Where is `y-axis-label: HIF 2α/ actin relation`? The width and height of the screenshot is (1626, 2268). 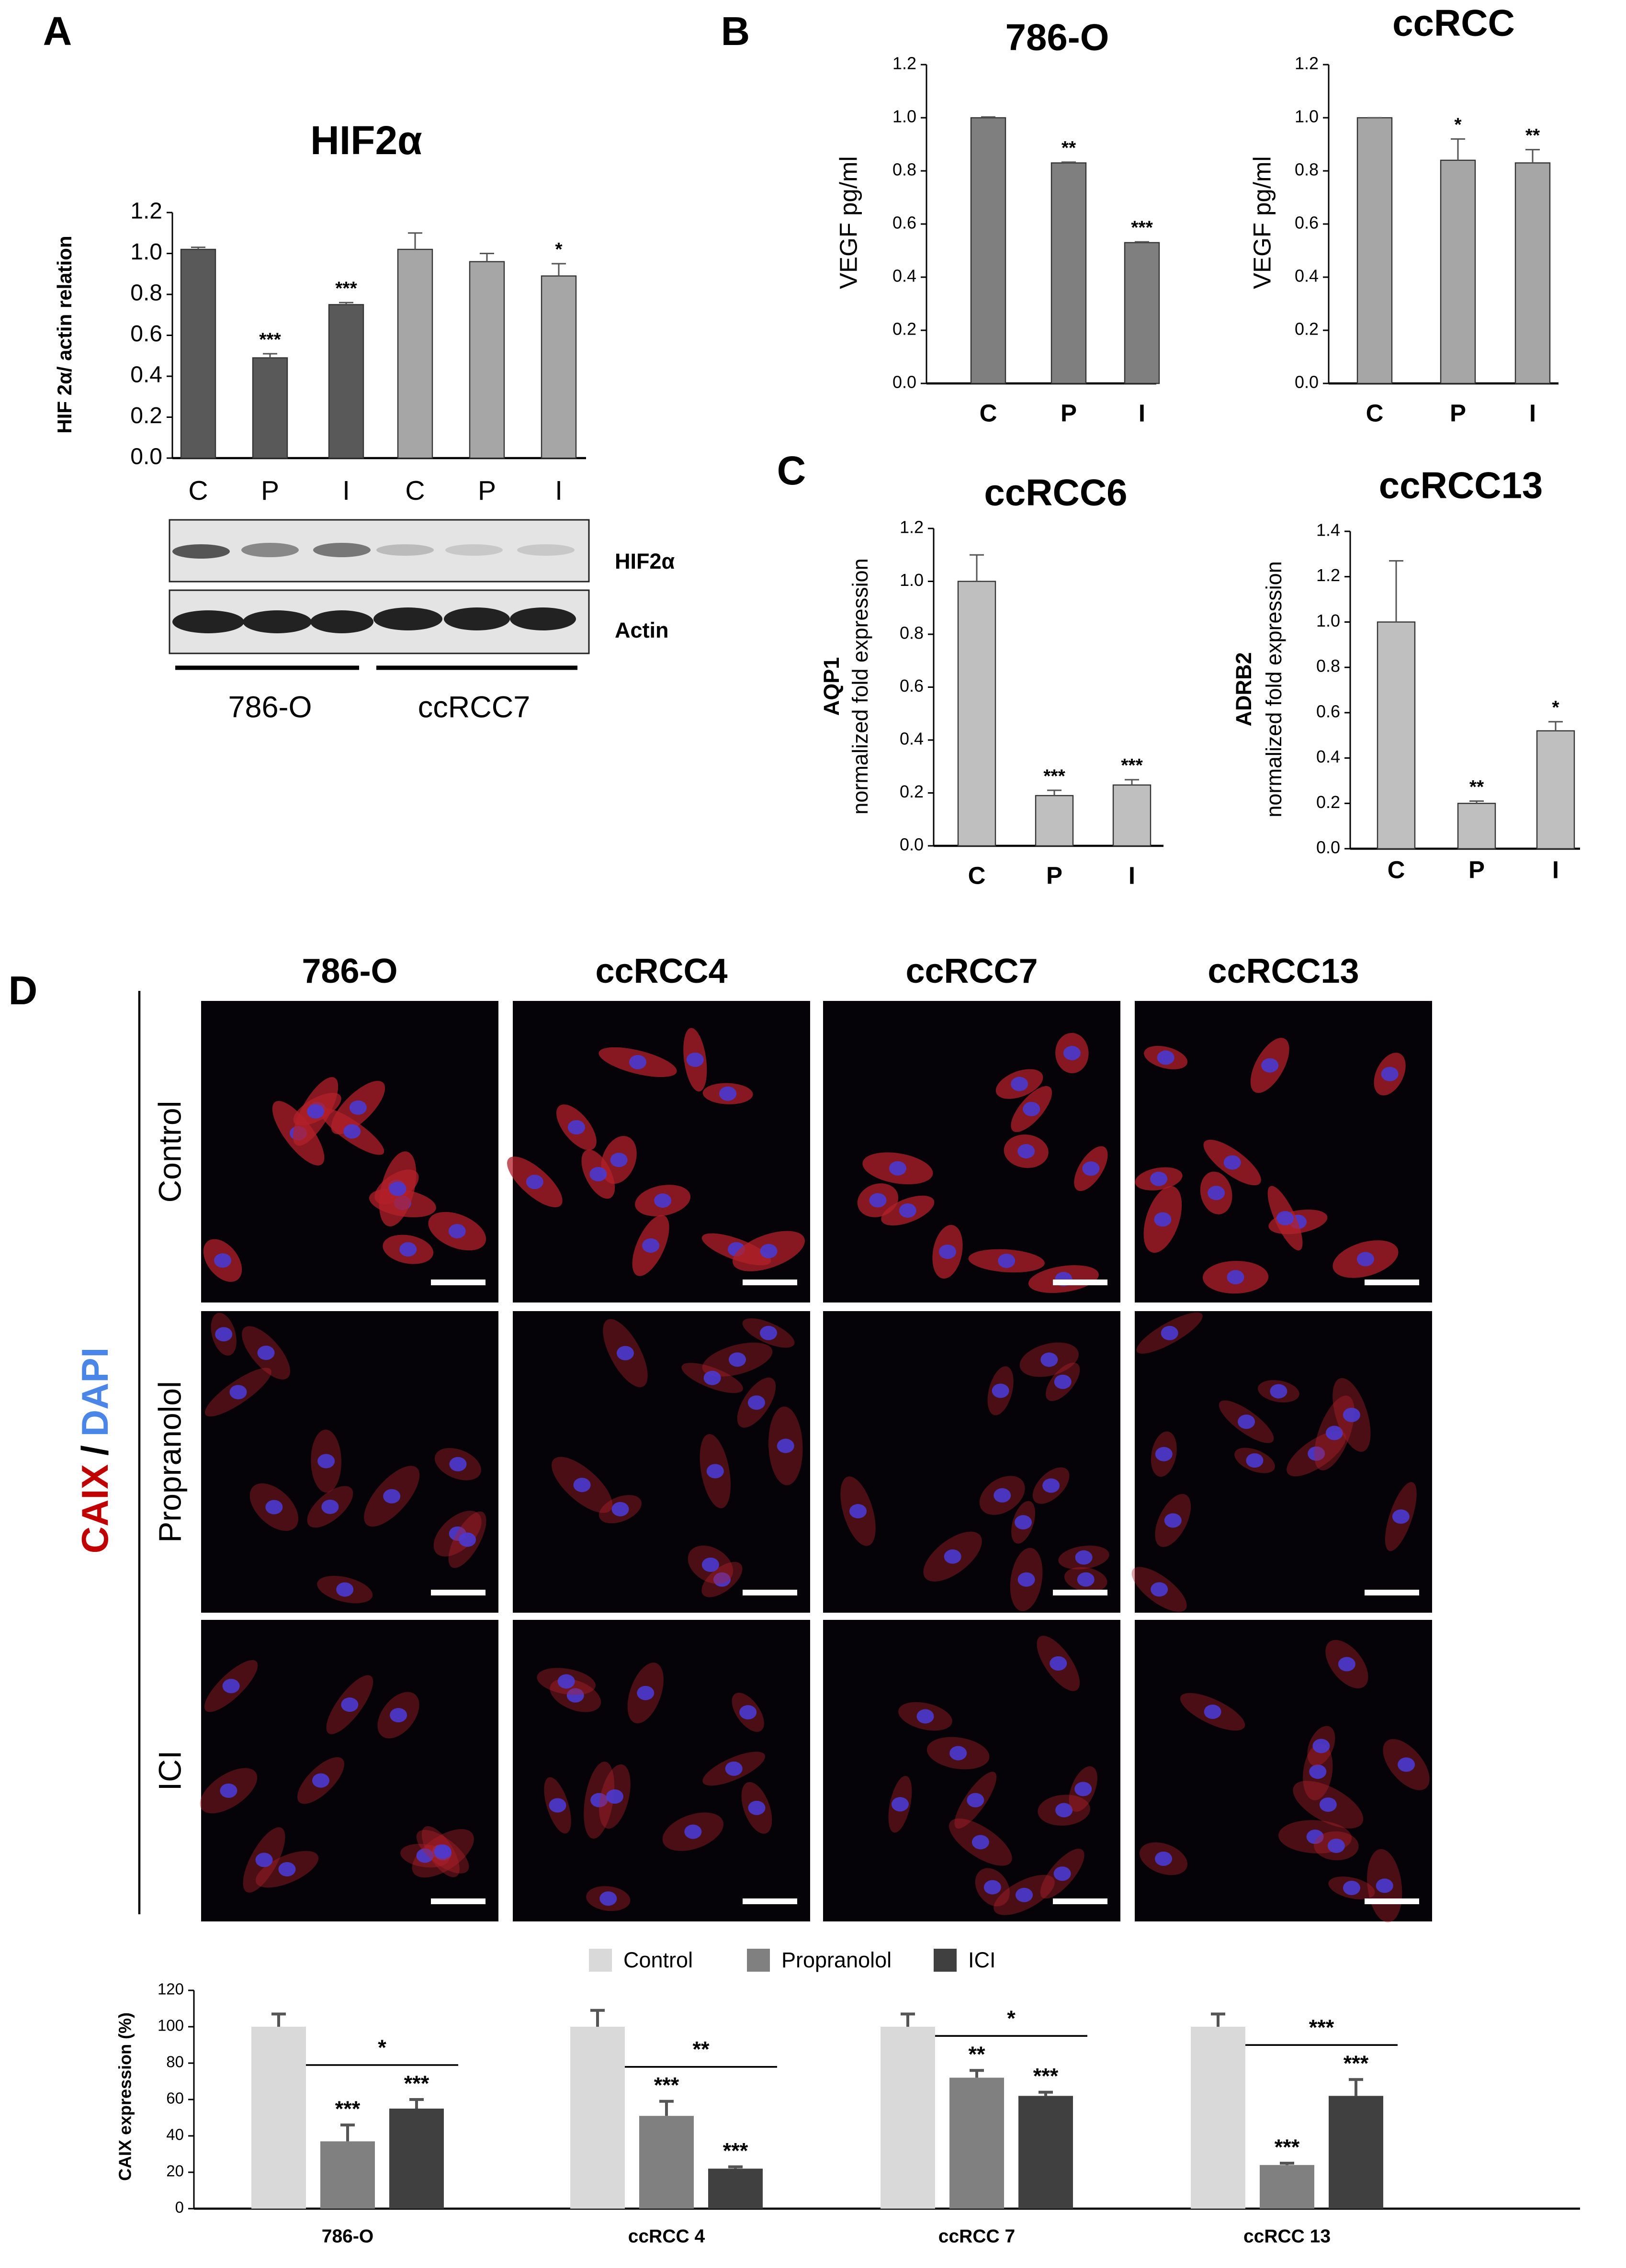
y-axis-label: HIF 2α/ actin relation is located at coordinates (64, 334).